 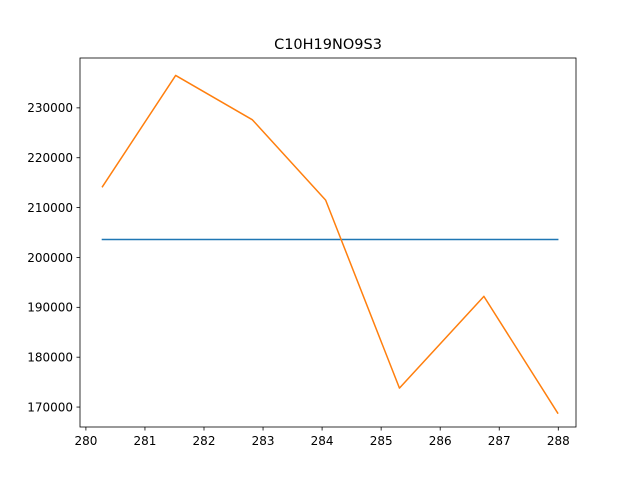 I want to click on x-tick-label: 283, so click(x=263, y=441).